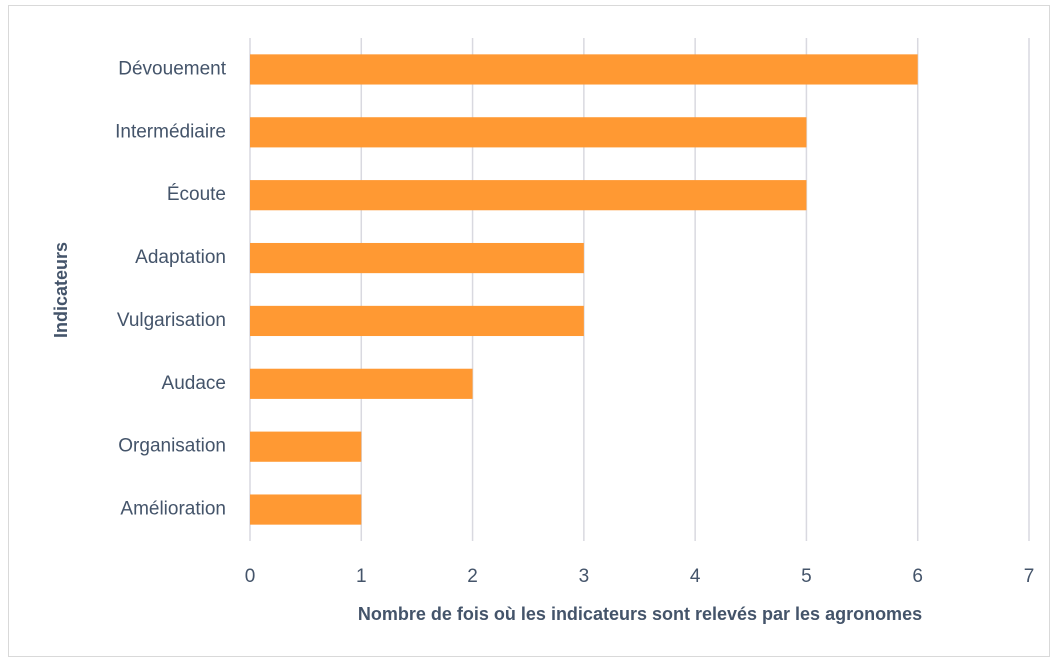 This screenshot has width=1058, height=662. What do you see at coordinates (584, 576) in the screenshot?
I see `x-tick-label: 3` at bounding box center [584, 576].